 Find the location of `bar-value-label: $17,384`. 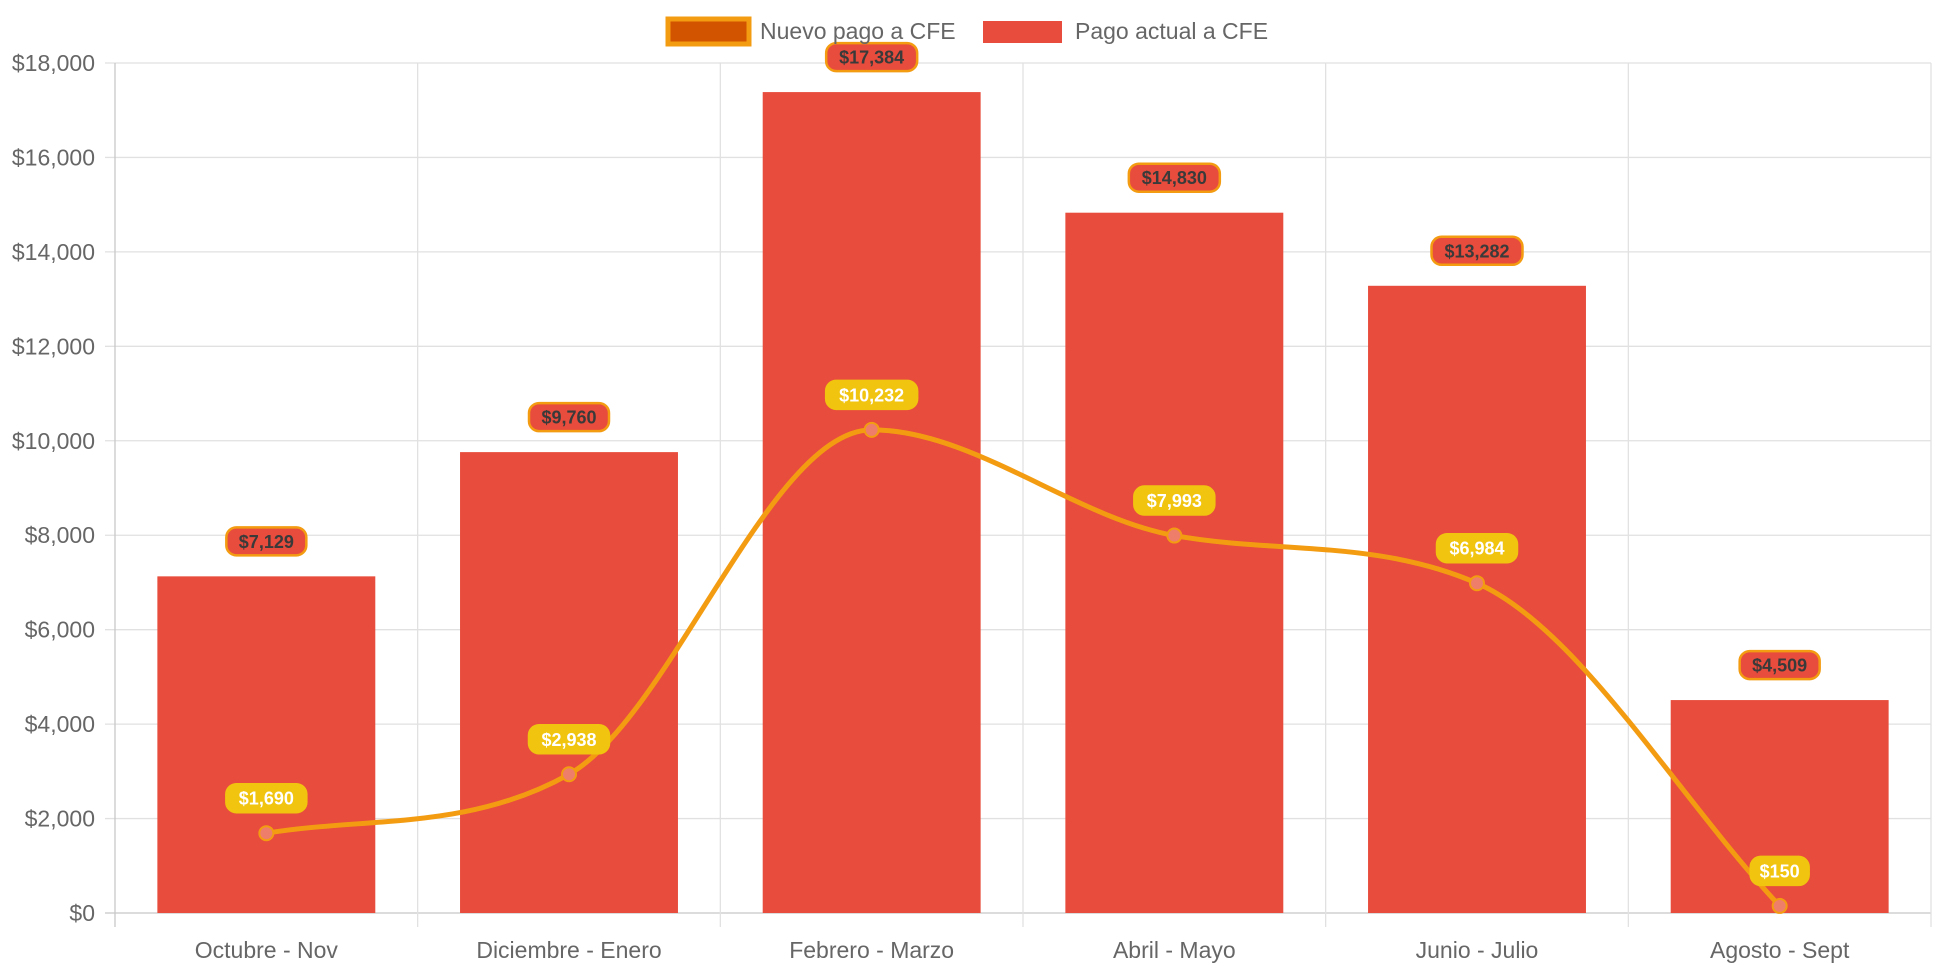

bar-value-label: $17,384 is located at coordinates (871, 58).